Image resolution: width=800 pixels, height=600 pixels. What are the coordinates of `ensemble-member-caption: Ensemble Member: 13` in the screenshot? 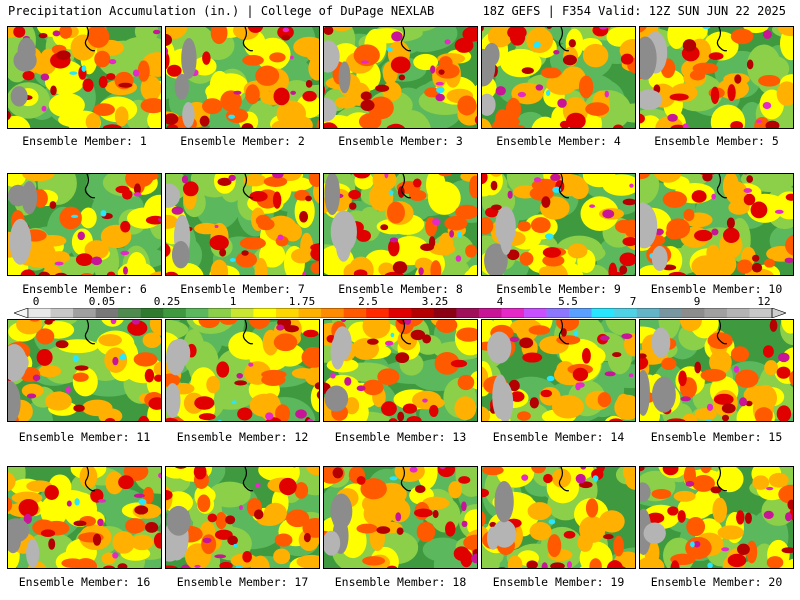 It's located at (400, 437).